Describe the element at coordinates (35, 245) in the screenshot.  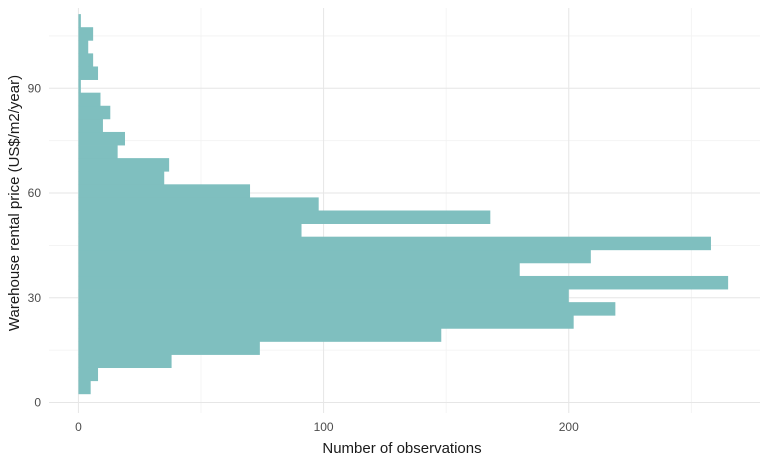
I see `y-axis-ticks: 0 30 60 90` at that location.